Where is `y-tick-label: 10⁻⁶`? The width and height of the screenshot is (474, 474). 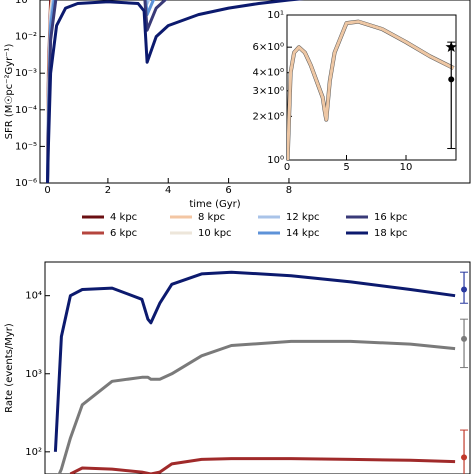 y-tick-label: 10⁻⁶ is located at coordinates (26, 183).